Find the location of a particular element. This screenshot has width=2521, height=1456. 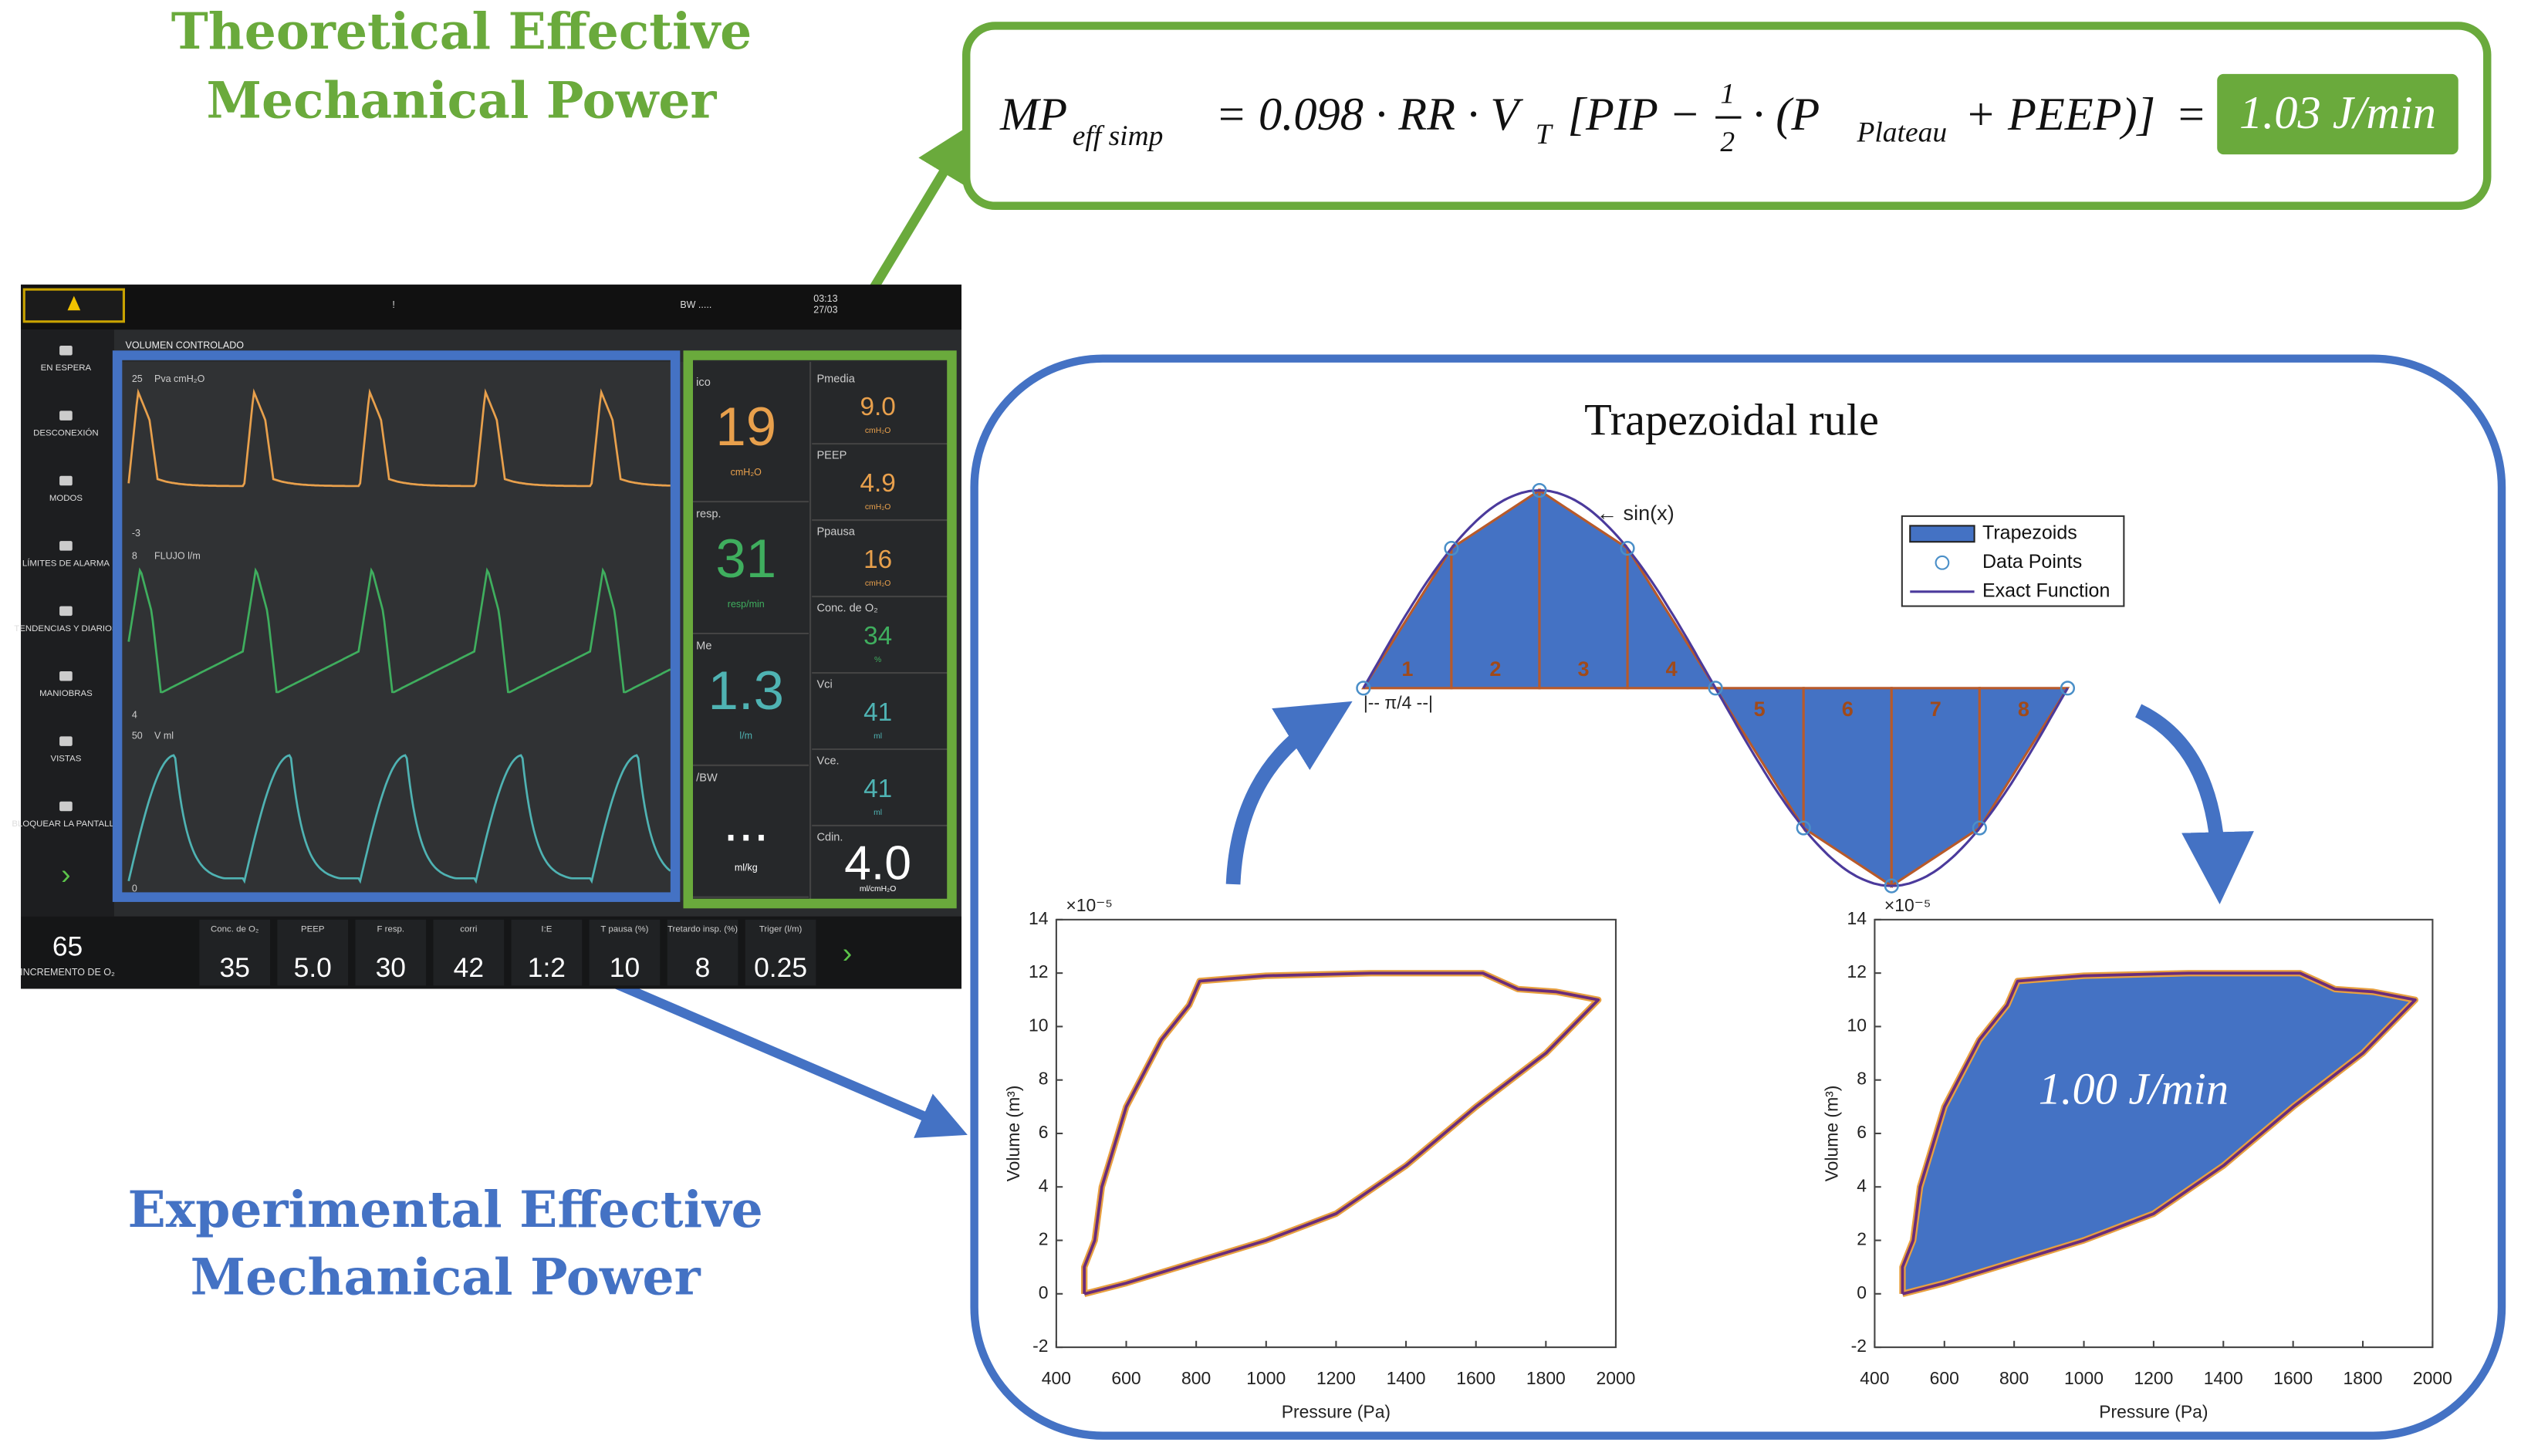

trapezoid is located at coordinates (2024, 760).